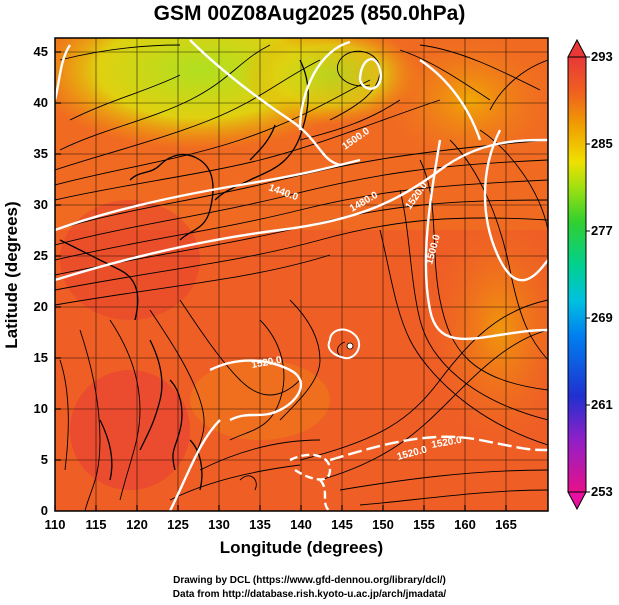 The width and height of the screenshot is (619, 605). I want to click on x-tick-label: 140, so click(301, 524).